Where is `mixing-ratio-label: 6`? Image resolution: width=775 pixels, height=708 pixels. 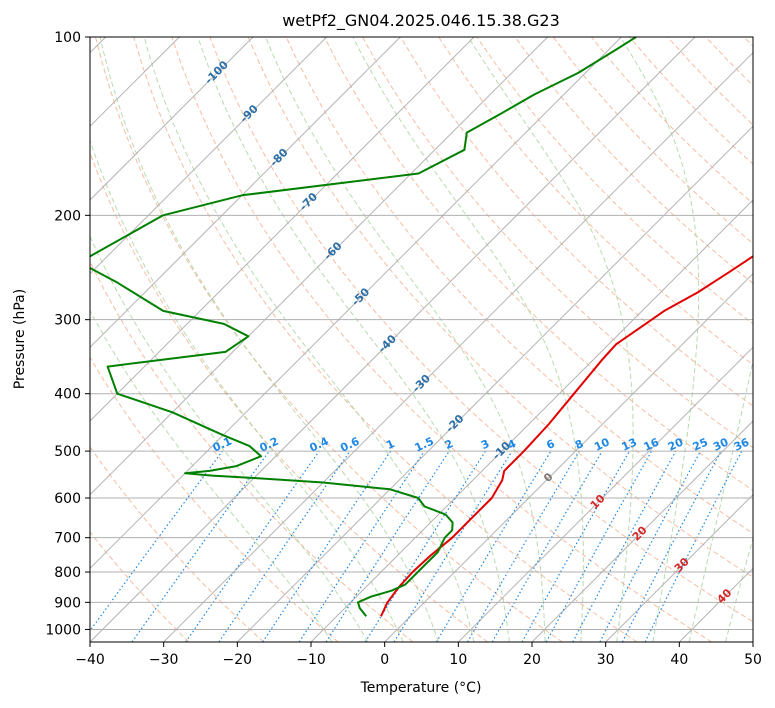 mixing-ratio-label: 6 is located at coordinates (550, 444).